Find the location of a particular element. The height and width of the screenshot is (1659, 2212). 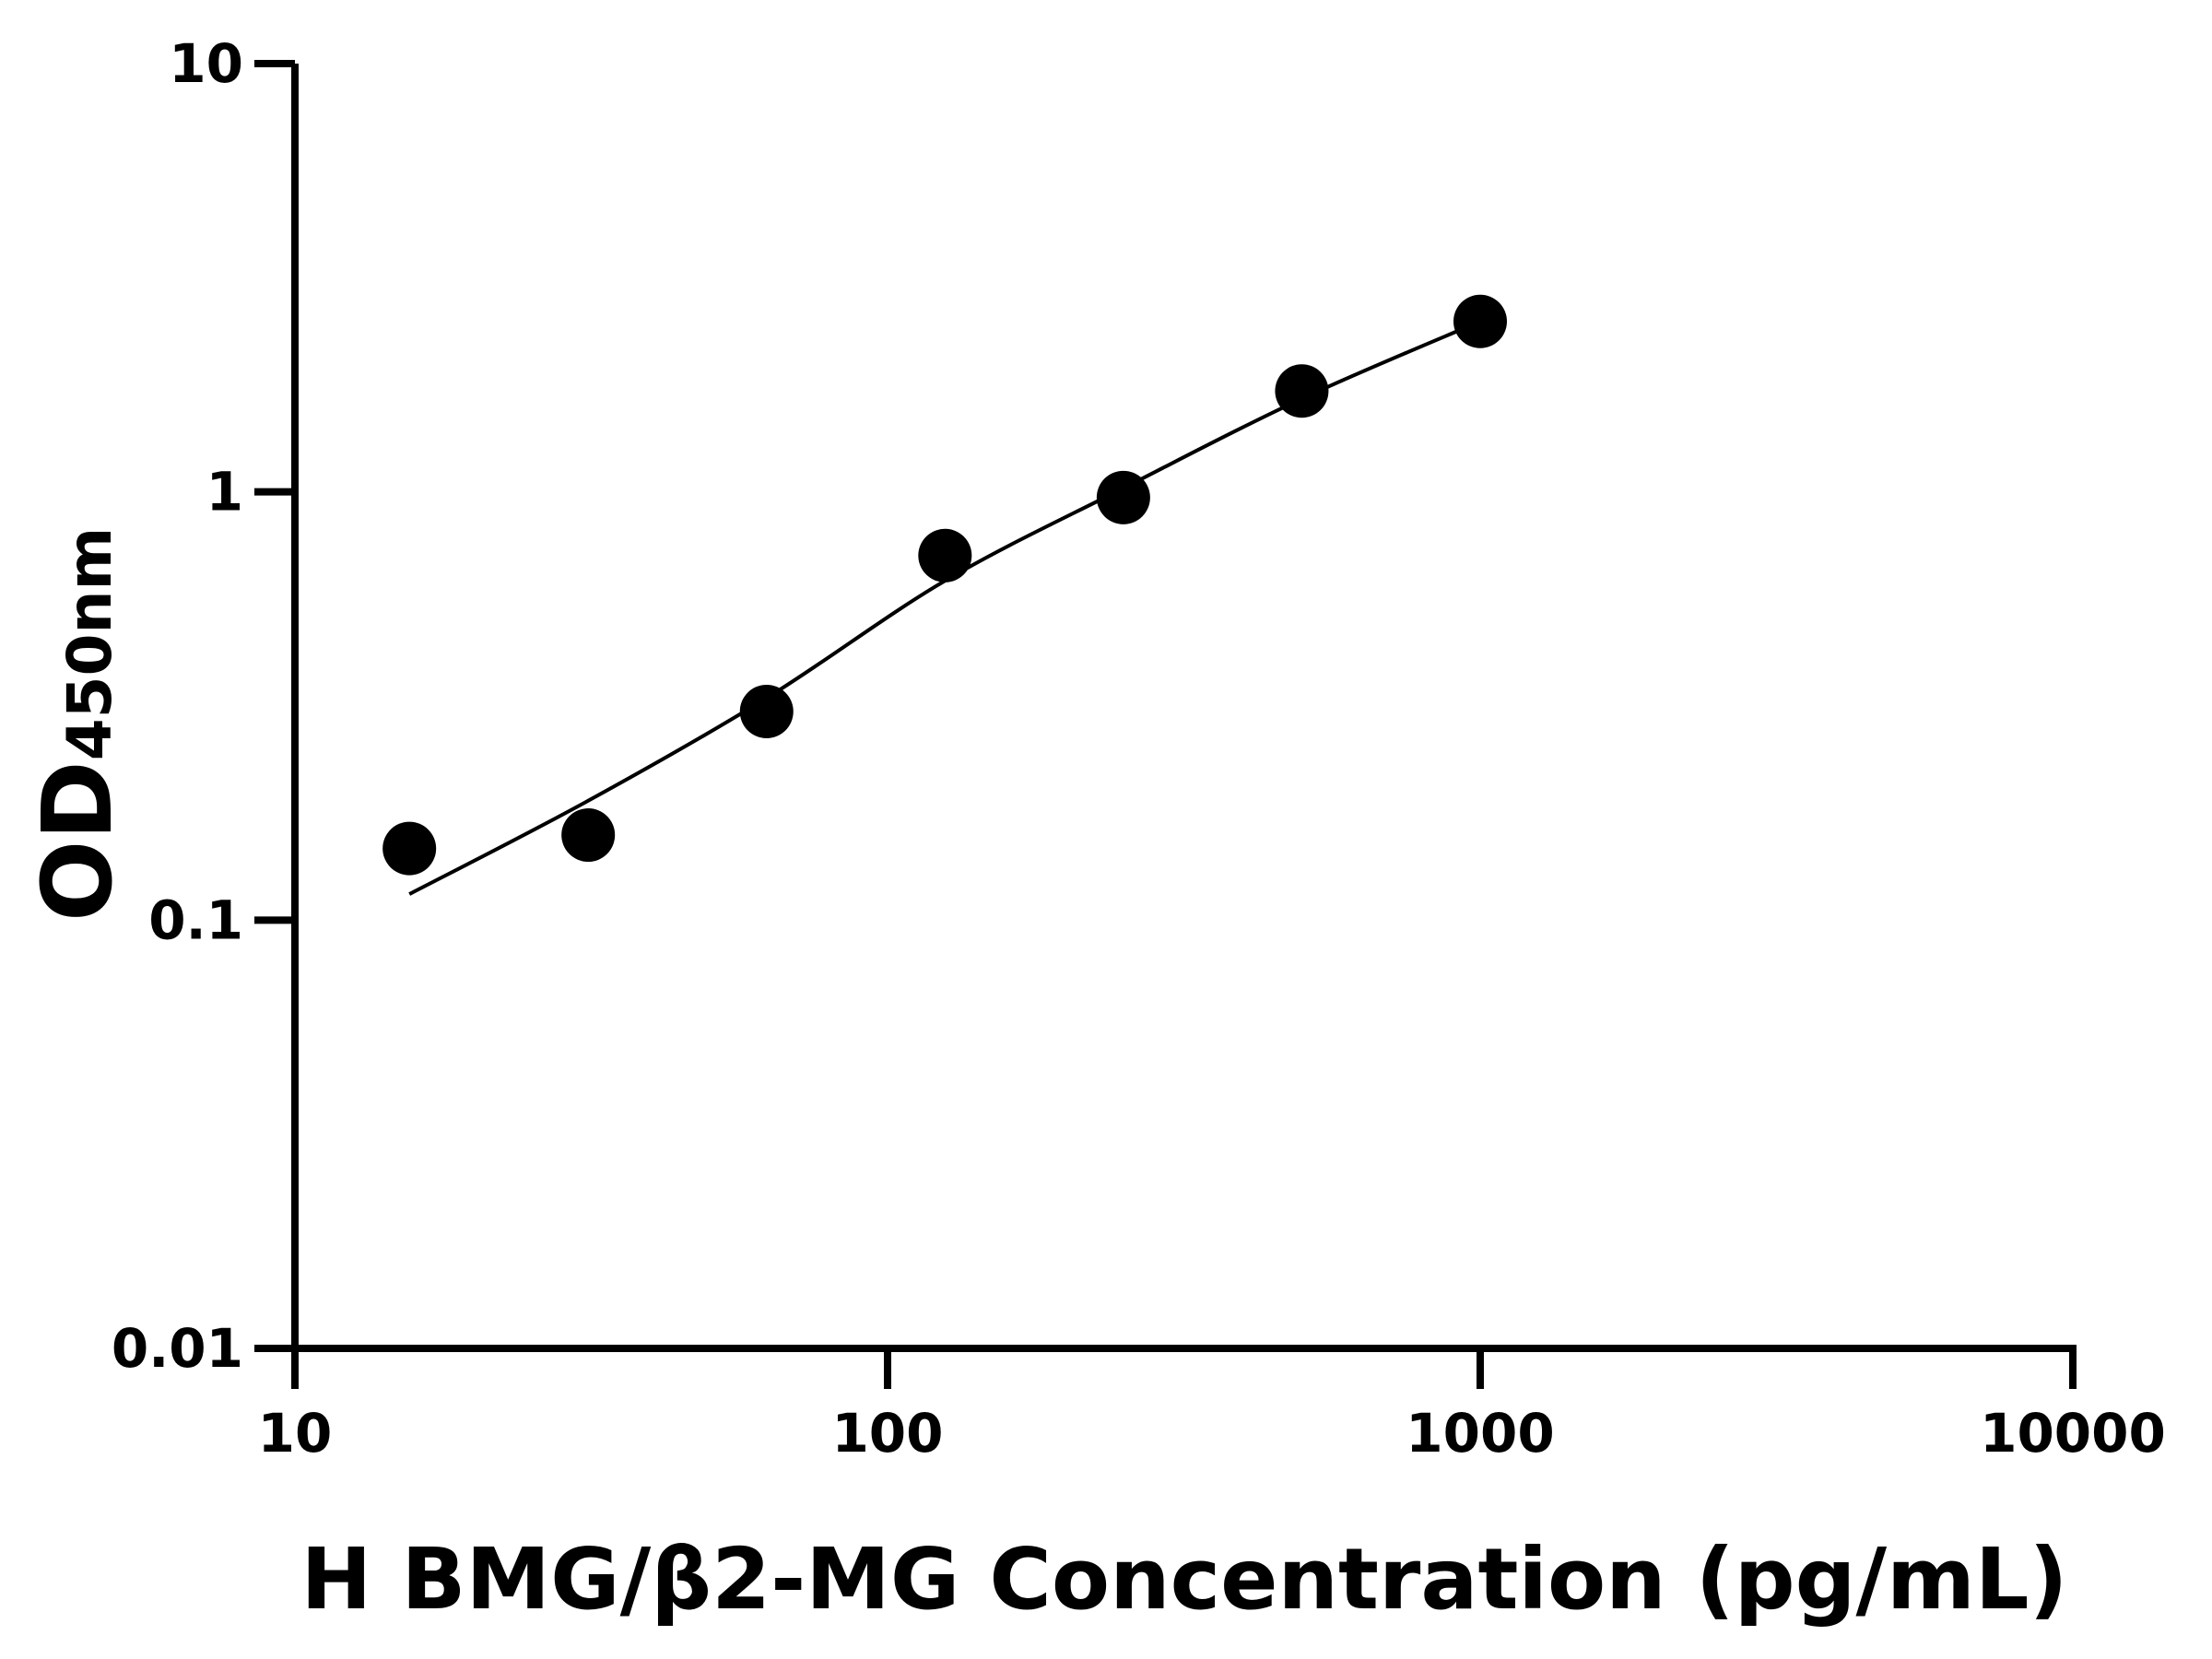

y-tick-label: 1 is located at coordinates (224, 492).